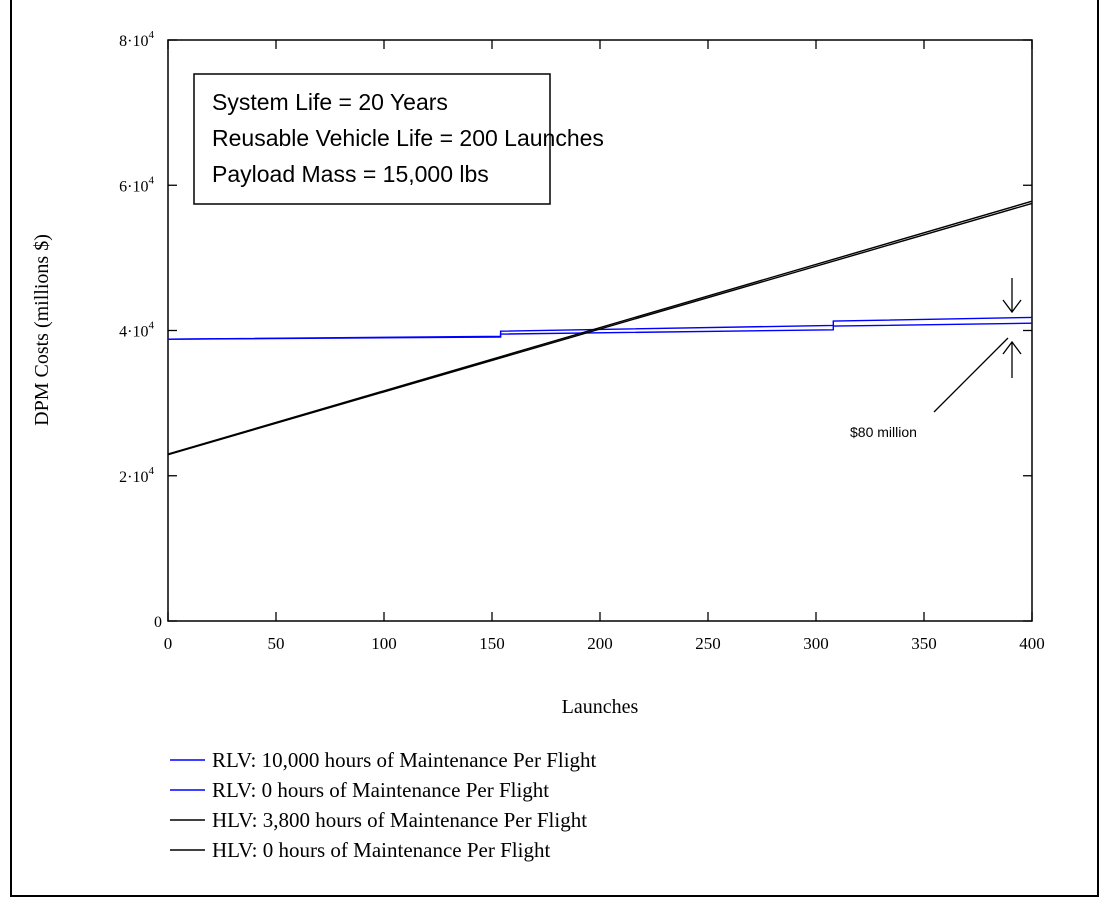 This screenshot has width=1101, height=899. What do you see at coordinates (168, 643) in the screenshot?
I see `x-tick-label: 0` at bounding box center [168, 643].